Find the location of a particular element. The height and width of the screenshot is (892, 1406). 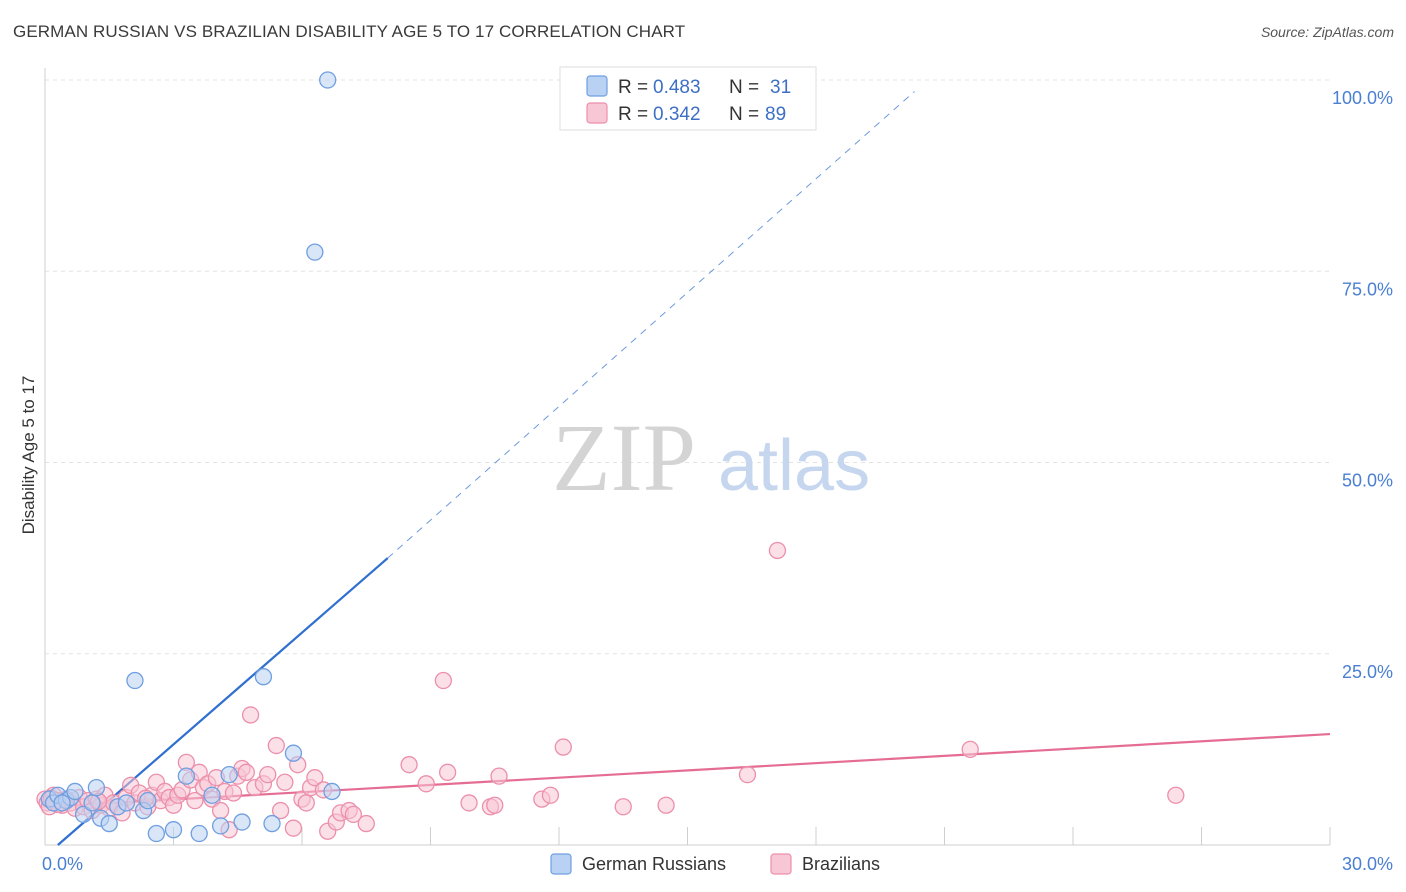

y-tick-label-1: 50.0% is located at coordinates (1367, 481).